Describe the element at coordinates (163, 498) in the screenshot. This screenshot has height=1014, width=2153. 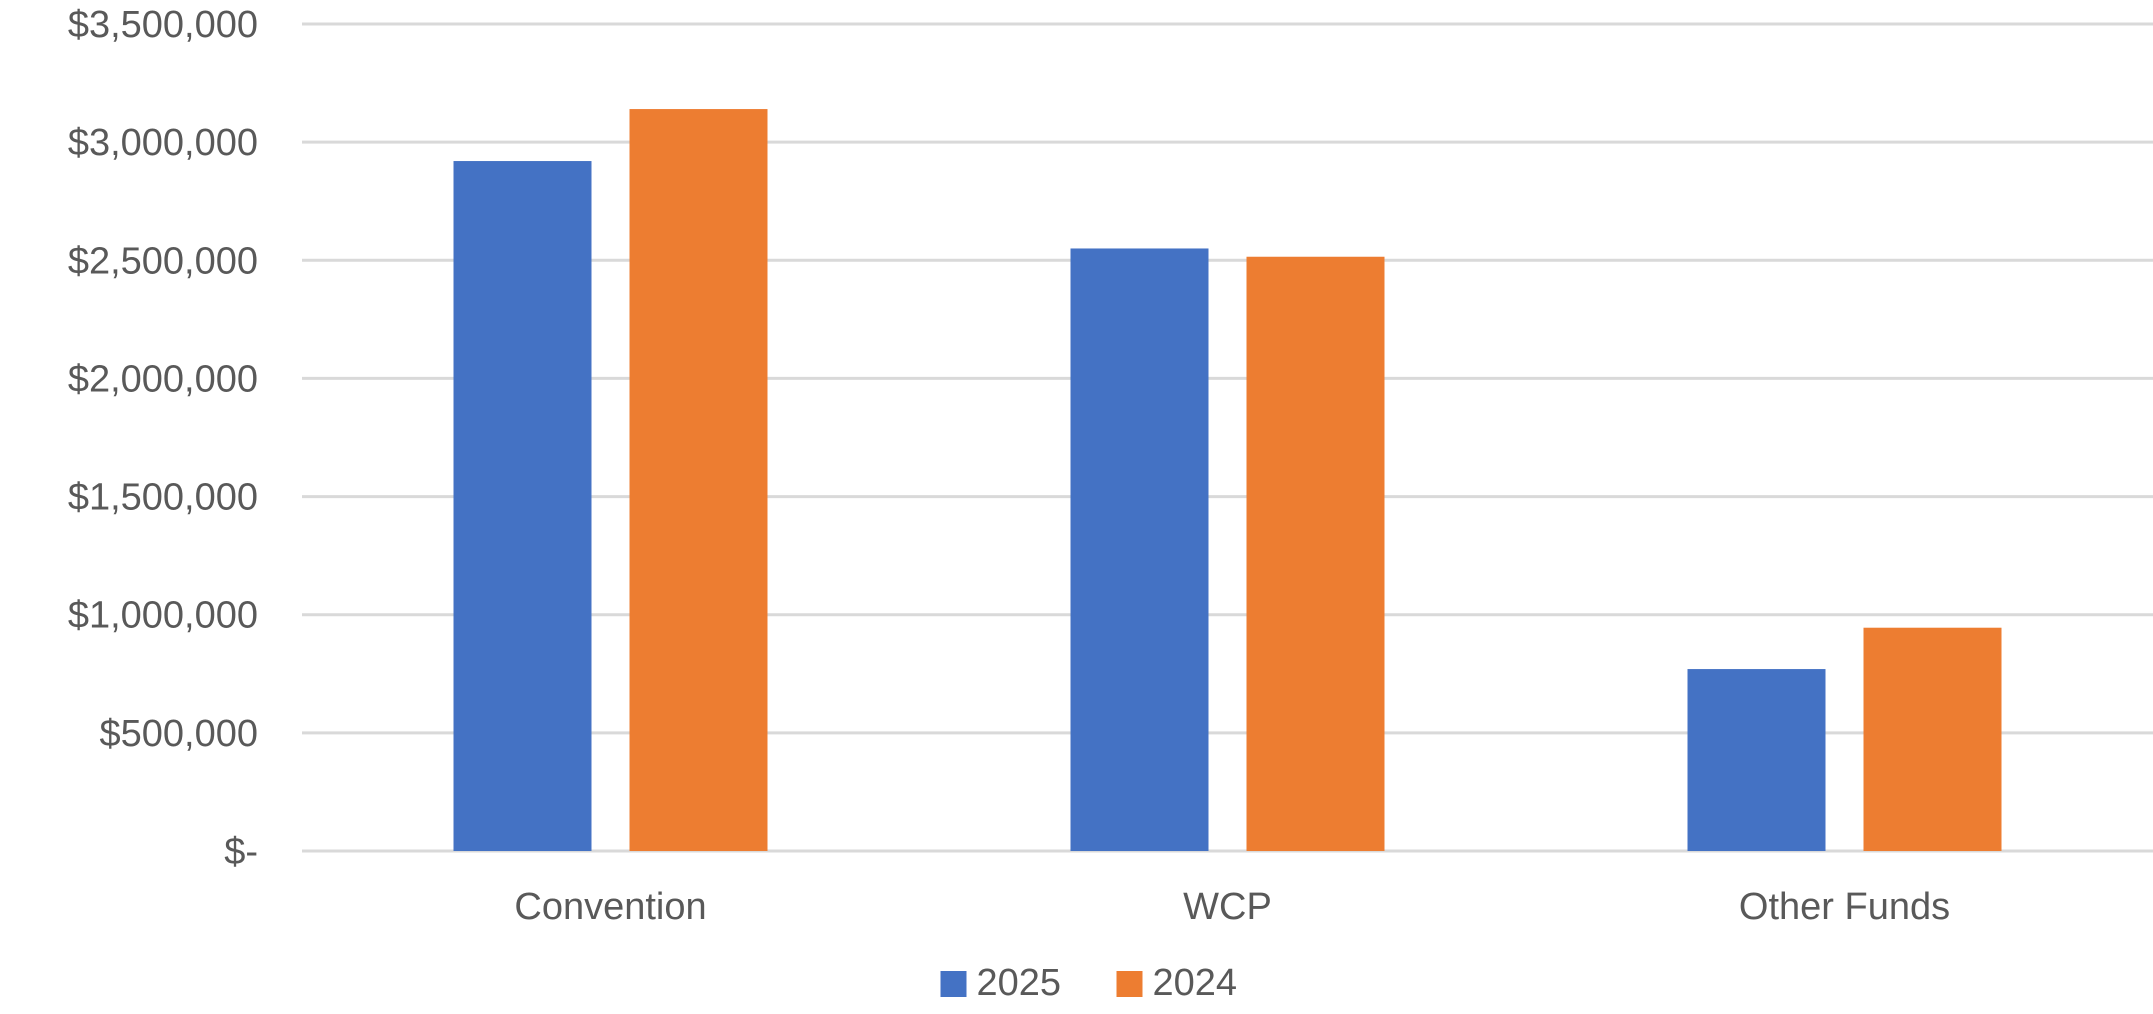
I see `y-tick-label: $1,500,000` at that location.